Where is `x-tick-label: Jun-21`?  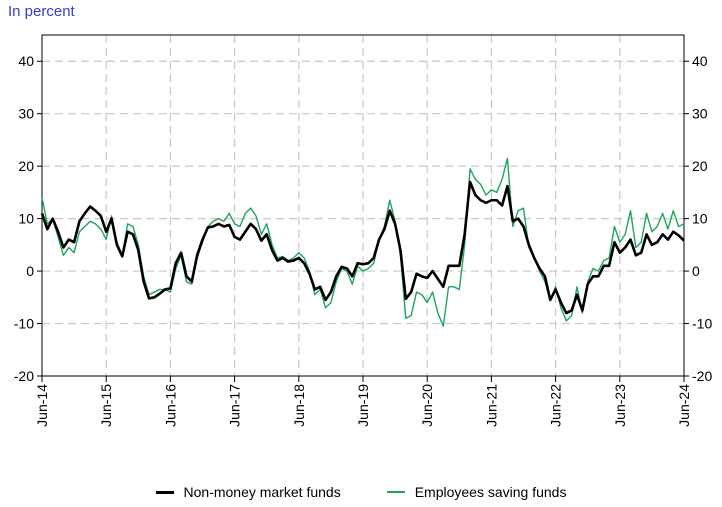
x-tick-label: Jun-21 is located at coordinates (491, 405).